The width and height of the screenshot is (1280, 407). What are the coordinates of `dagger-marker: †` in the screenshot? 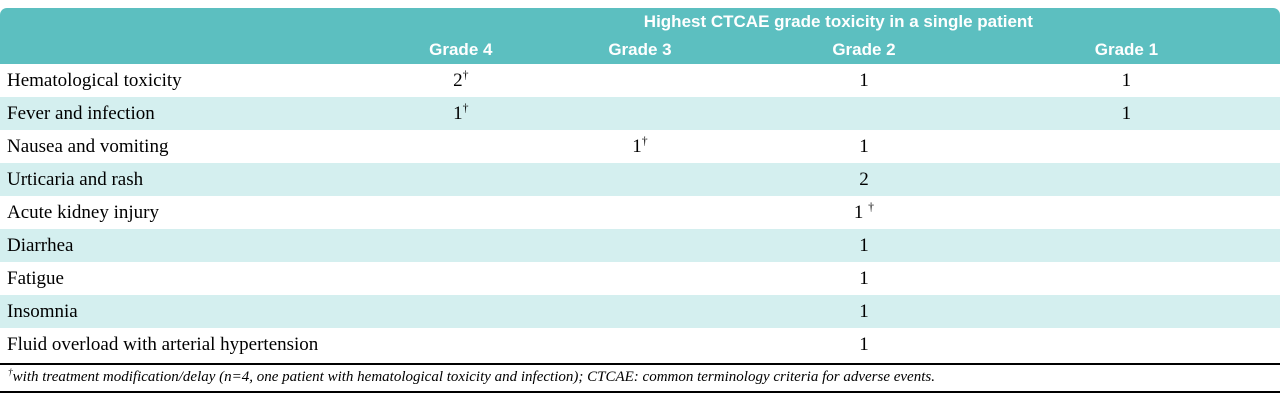 It's located at (10, 373).